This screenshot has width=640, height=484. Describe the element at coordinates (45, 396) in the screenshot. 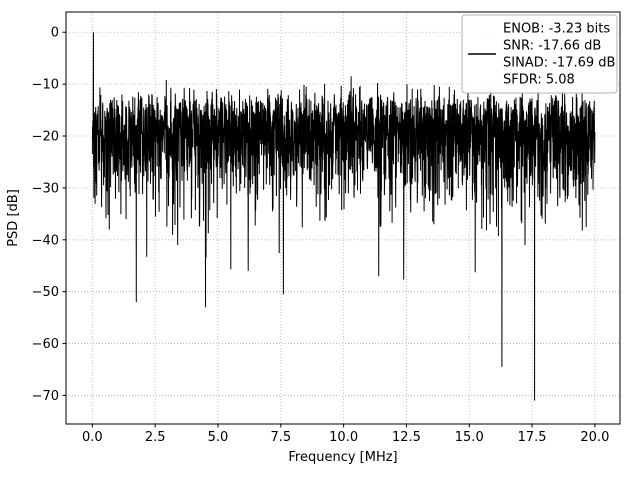

I see `y-tick-label: −70` at that location.